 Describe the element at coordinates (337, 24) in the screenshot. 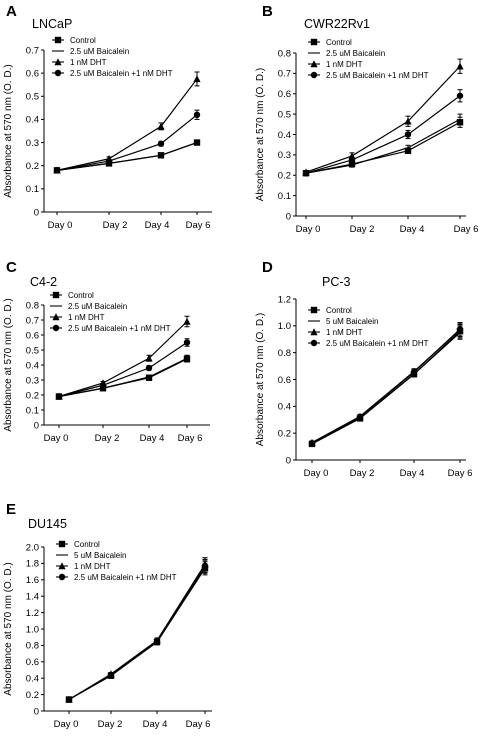

I see `chart-title: CWR22Rv1` at that location.